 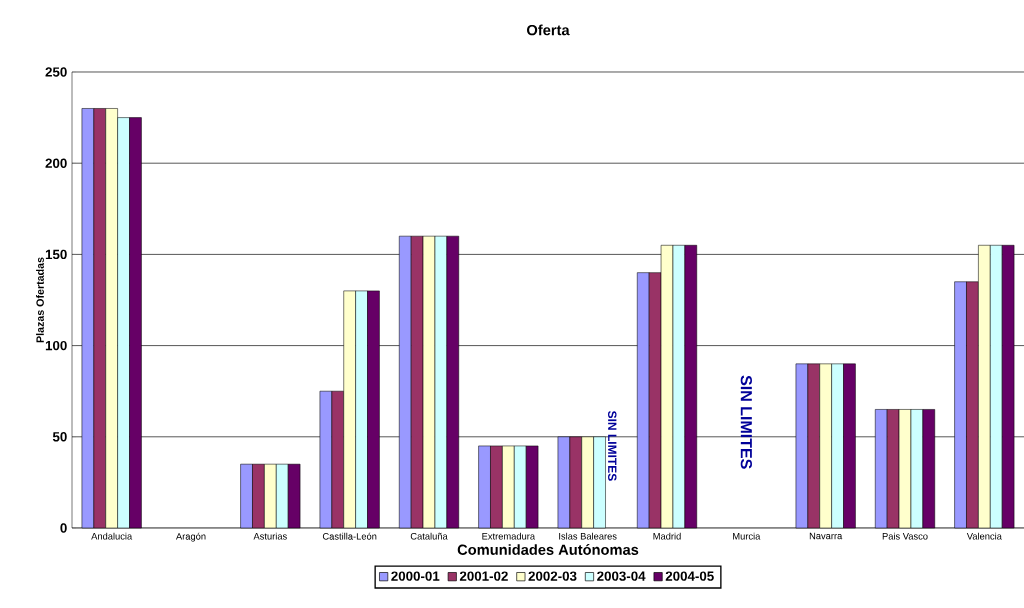 I want to click on x-tick-label: Andalucia, so click(x=112, y=536).